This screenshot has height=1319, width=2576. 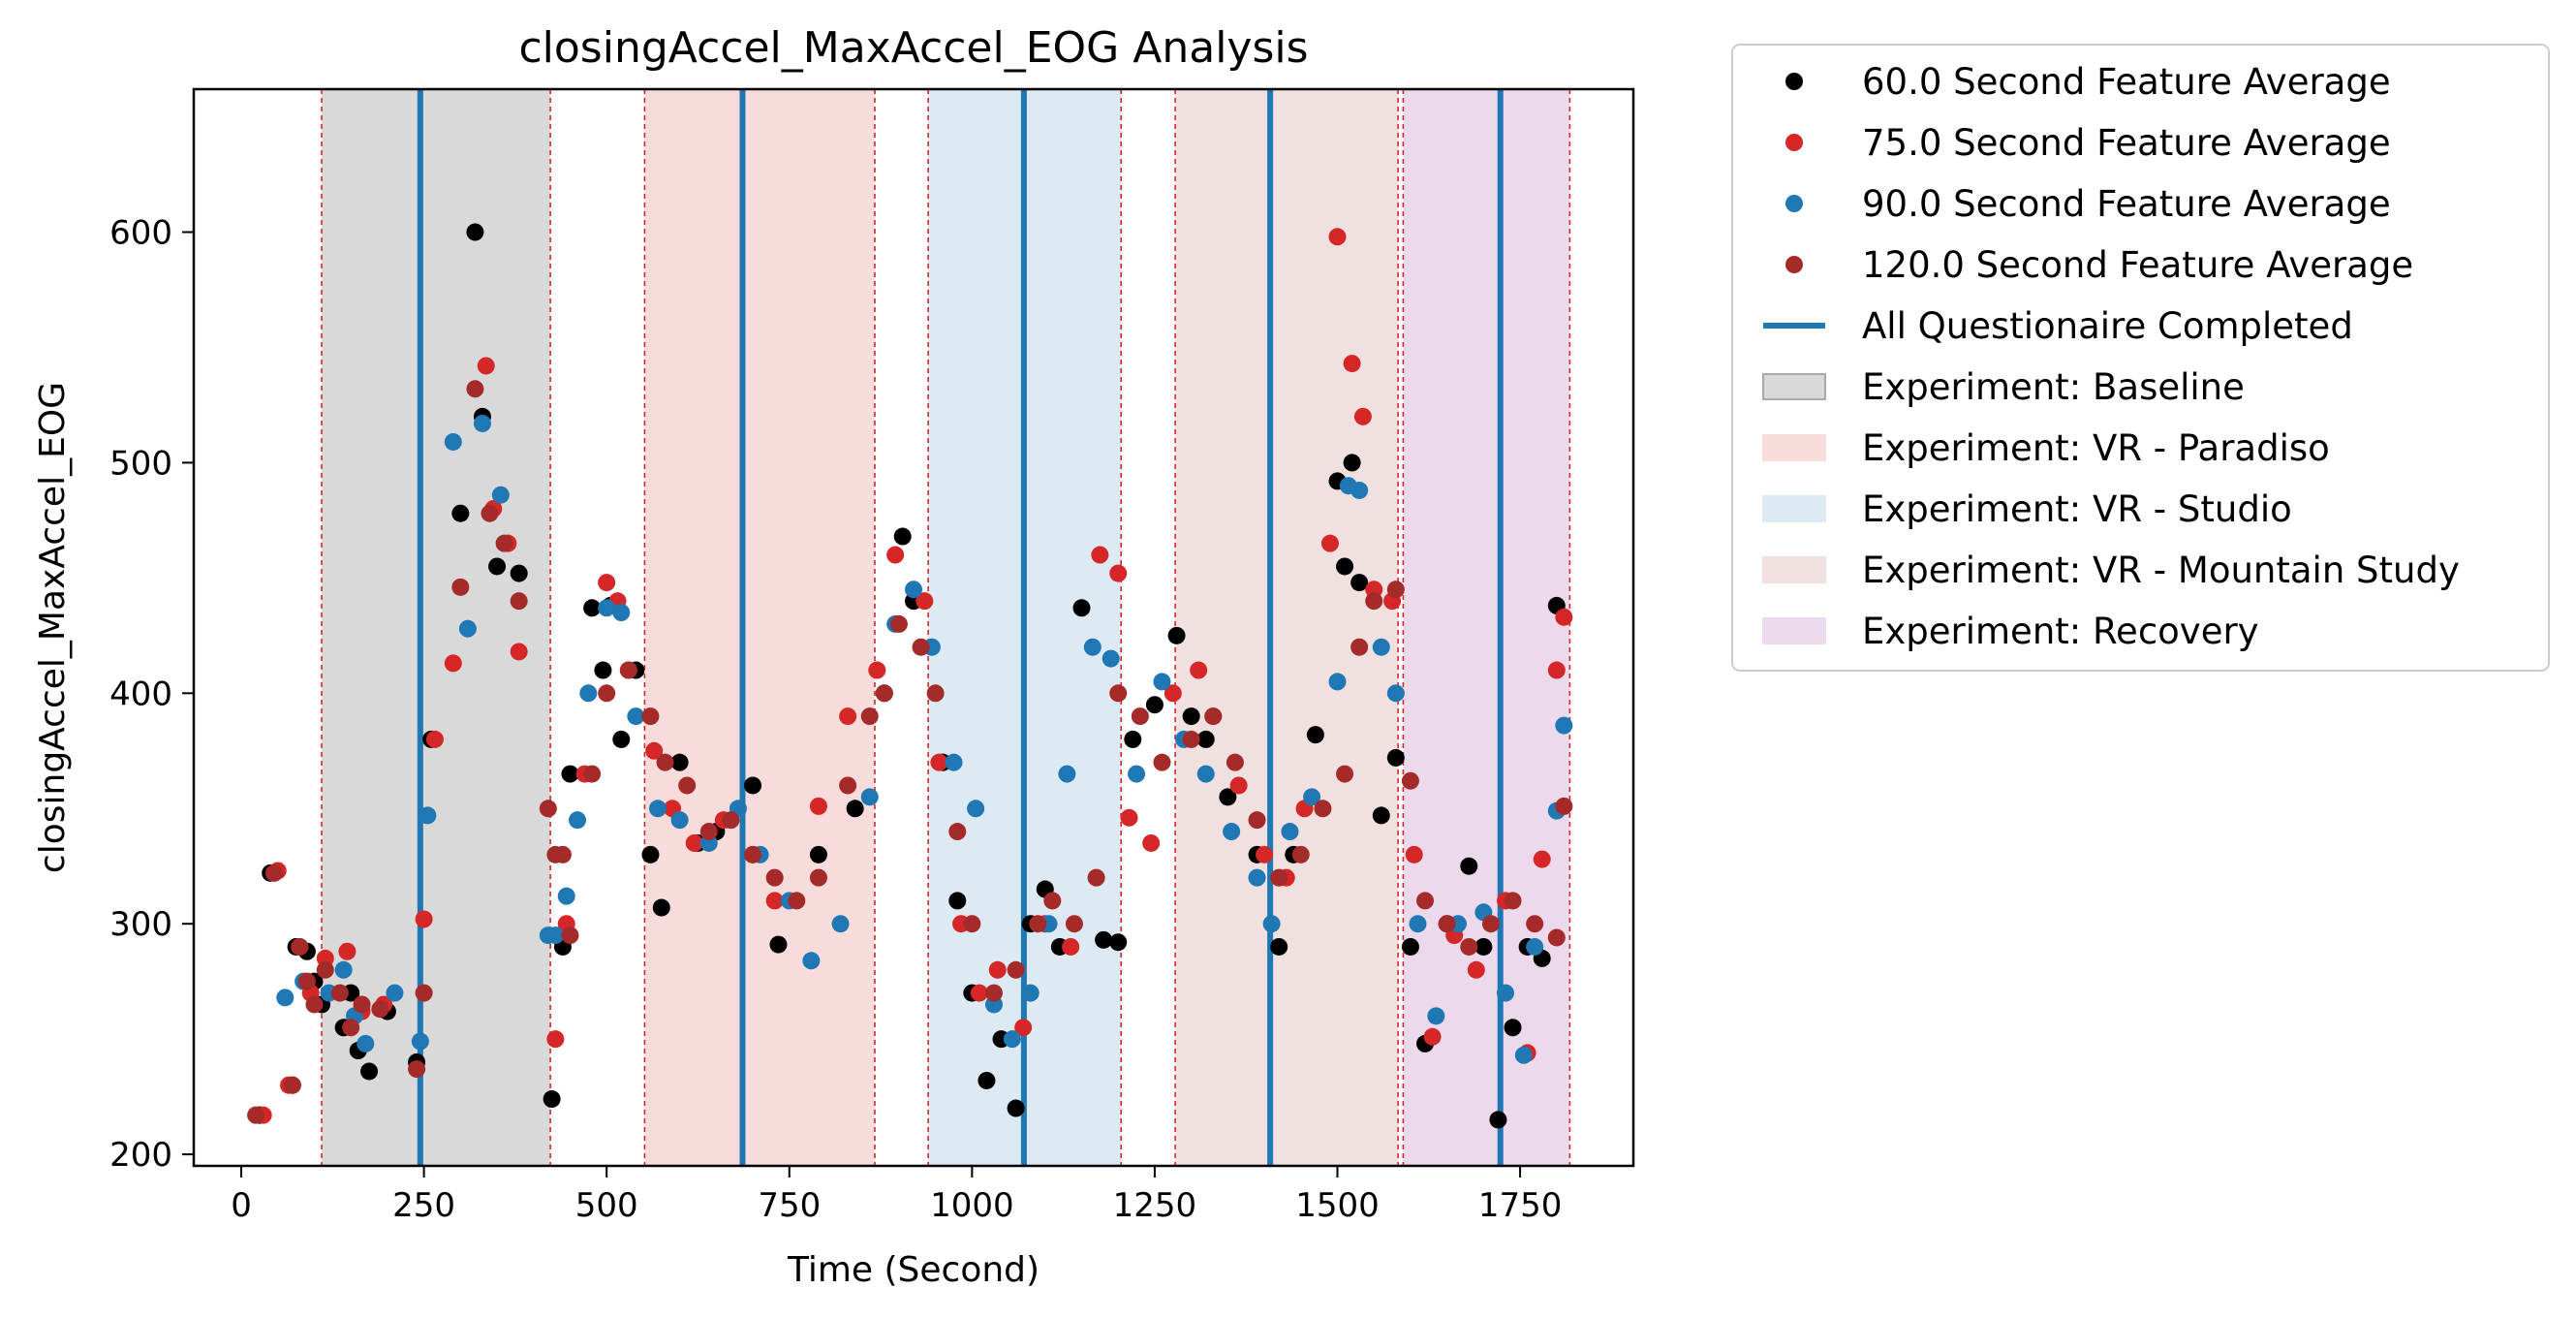 I want to click on chart-title: closingAccel_MaxAccel_EOG Analysis, so click(x=913, y=48).